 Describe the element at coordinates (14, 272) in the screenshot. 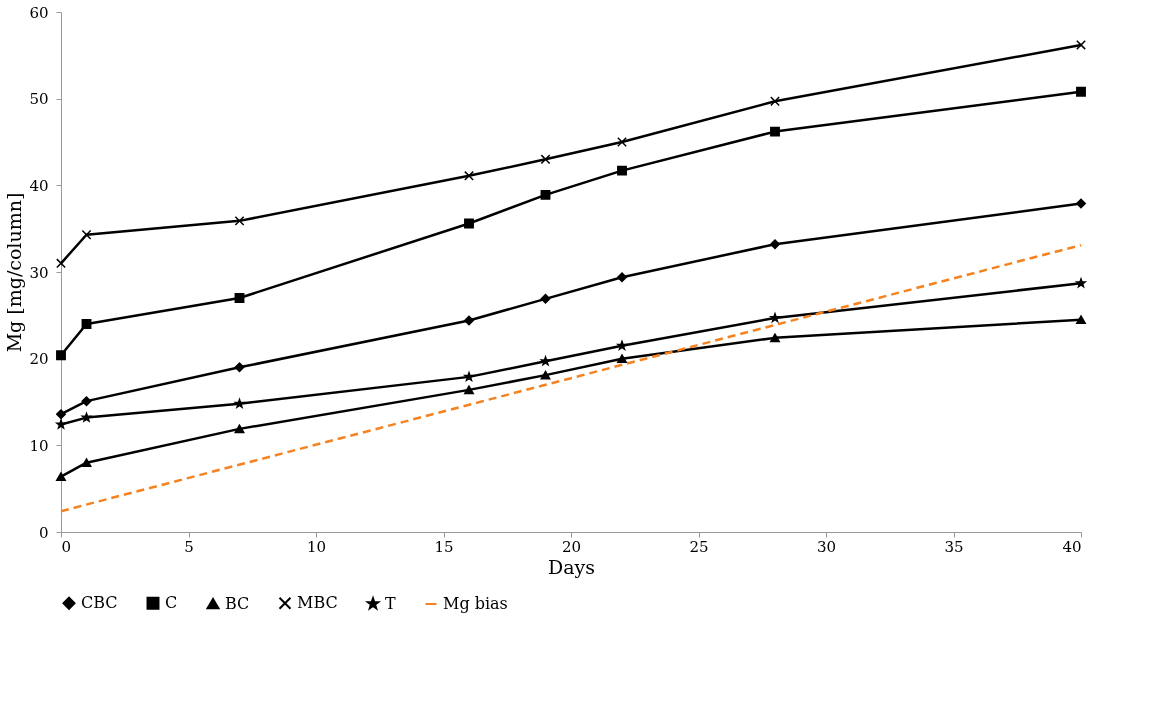

I see `y-axis-title: Mg [mg/column]` at that location.